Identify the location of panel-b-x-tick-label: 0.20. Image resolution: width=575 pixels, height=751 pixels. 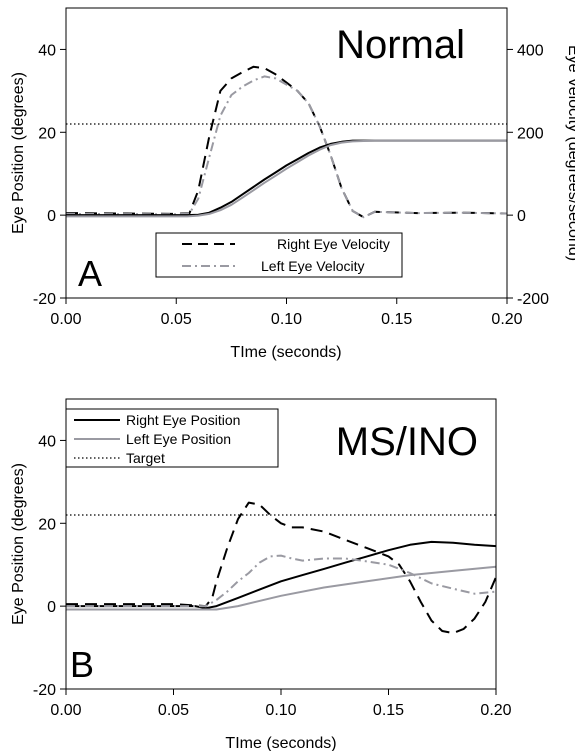
(495, 710).